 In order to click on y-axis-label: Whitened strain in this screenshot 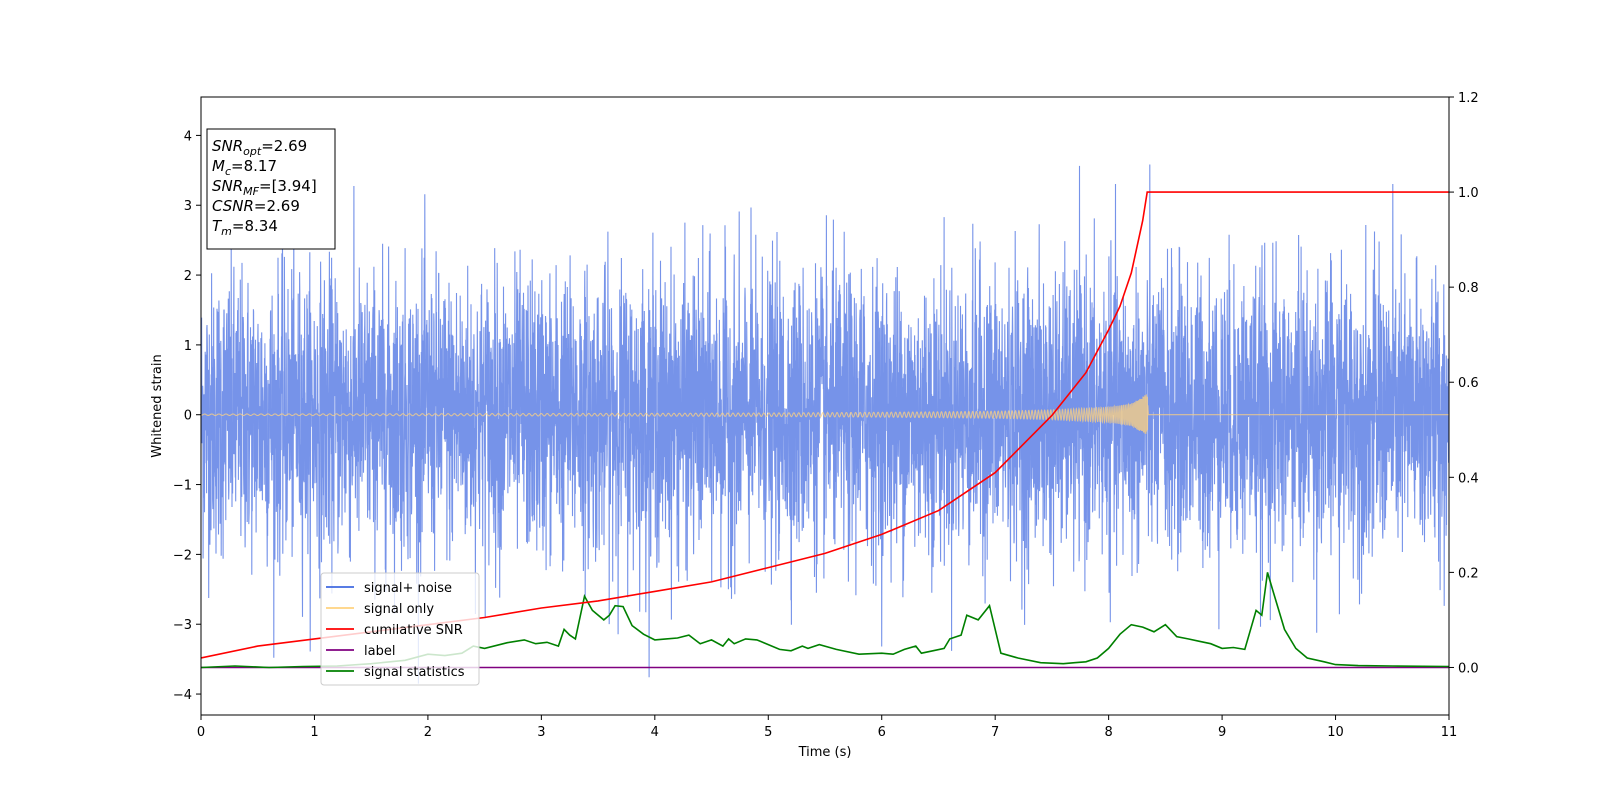, I will do `click(157, 405)`.